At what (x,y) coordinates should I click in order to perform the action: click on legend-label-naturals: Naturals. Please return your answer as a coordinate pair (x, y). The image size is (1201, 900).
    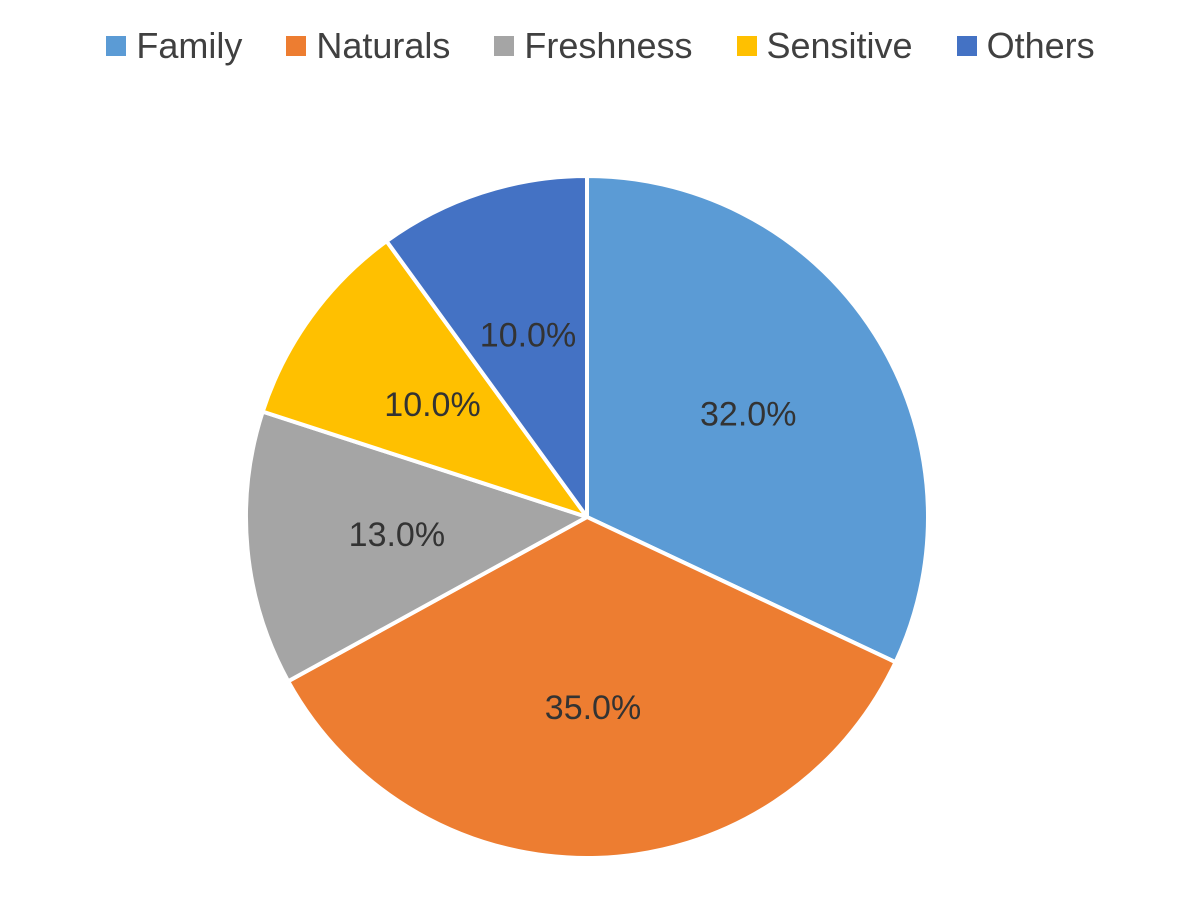
    Looking at the image, I should click on (383, 45).